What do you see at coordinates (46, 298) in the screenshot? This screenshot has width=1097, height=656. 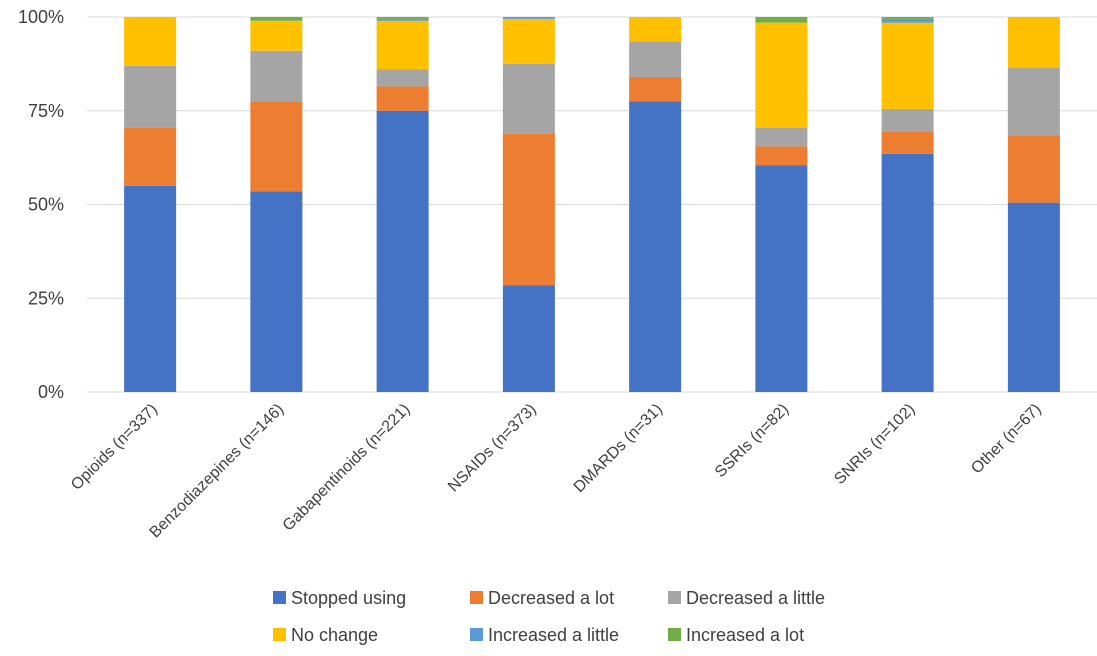 I see `y-tick-label: 25%` at bounding box center [46, 298].